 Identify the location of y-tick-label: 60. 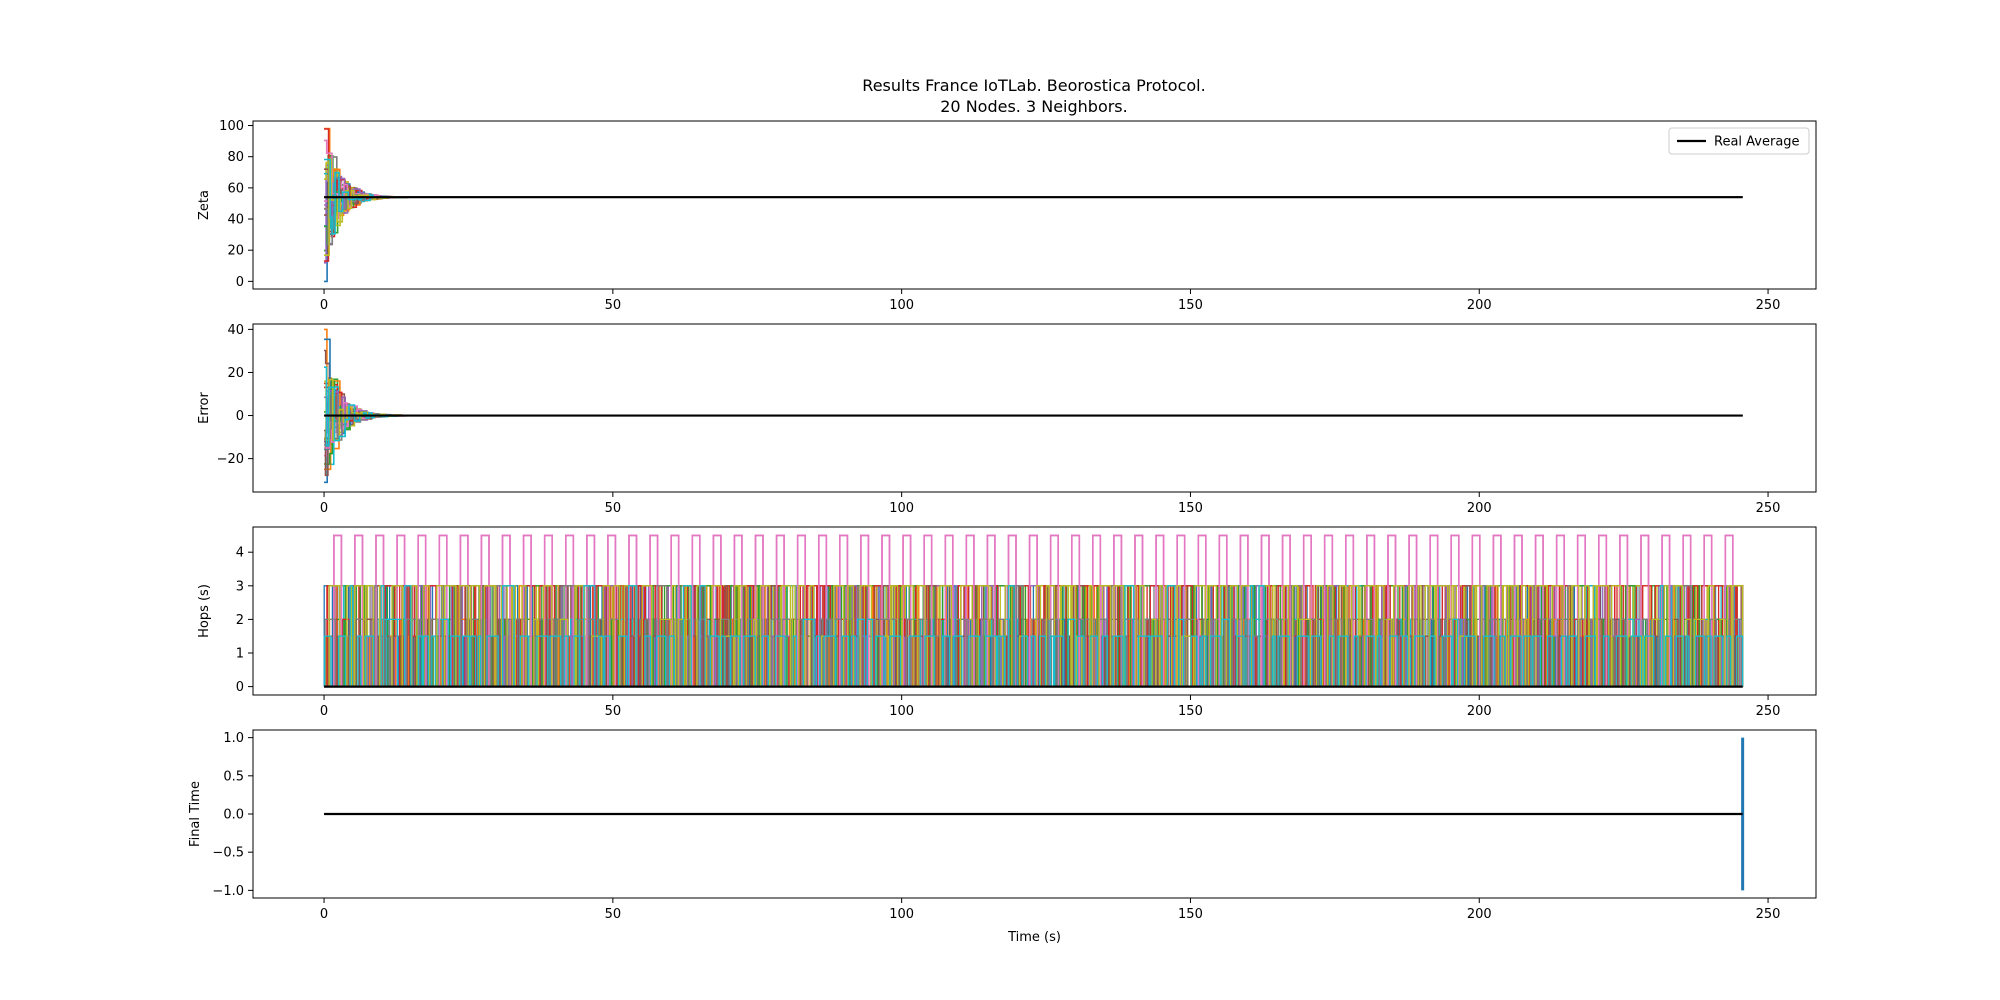
(235, 188).